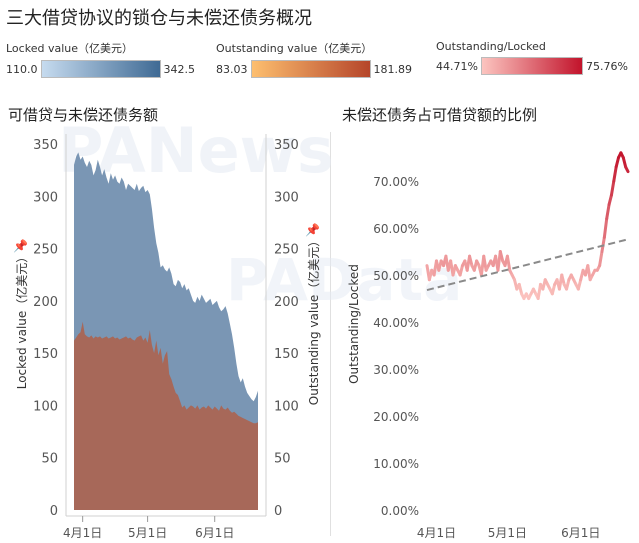 The image size is (639, 543). I want to click on y-tick-right: 300, so click(286, 197).